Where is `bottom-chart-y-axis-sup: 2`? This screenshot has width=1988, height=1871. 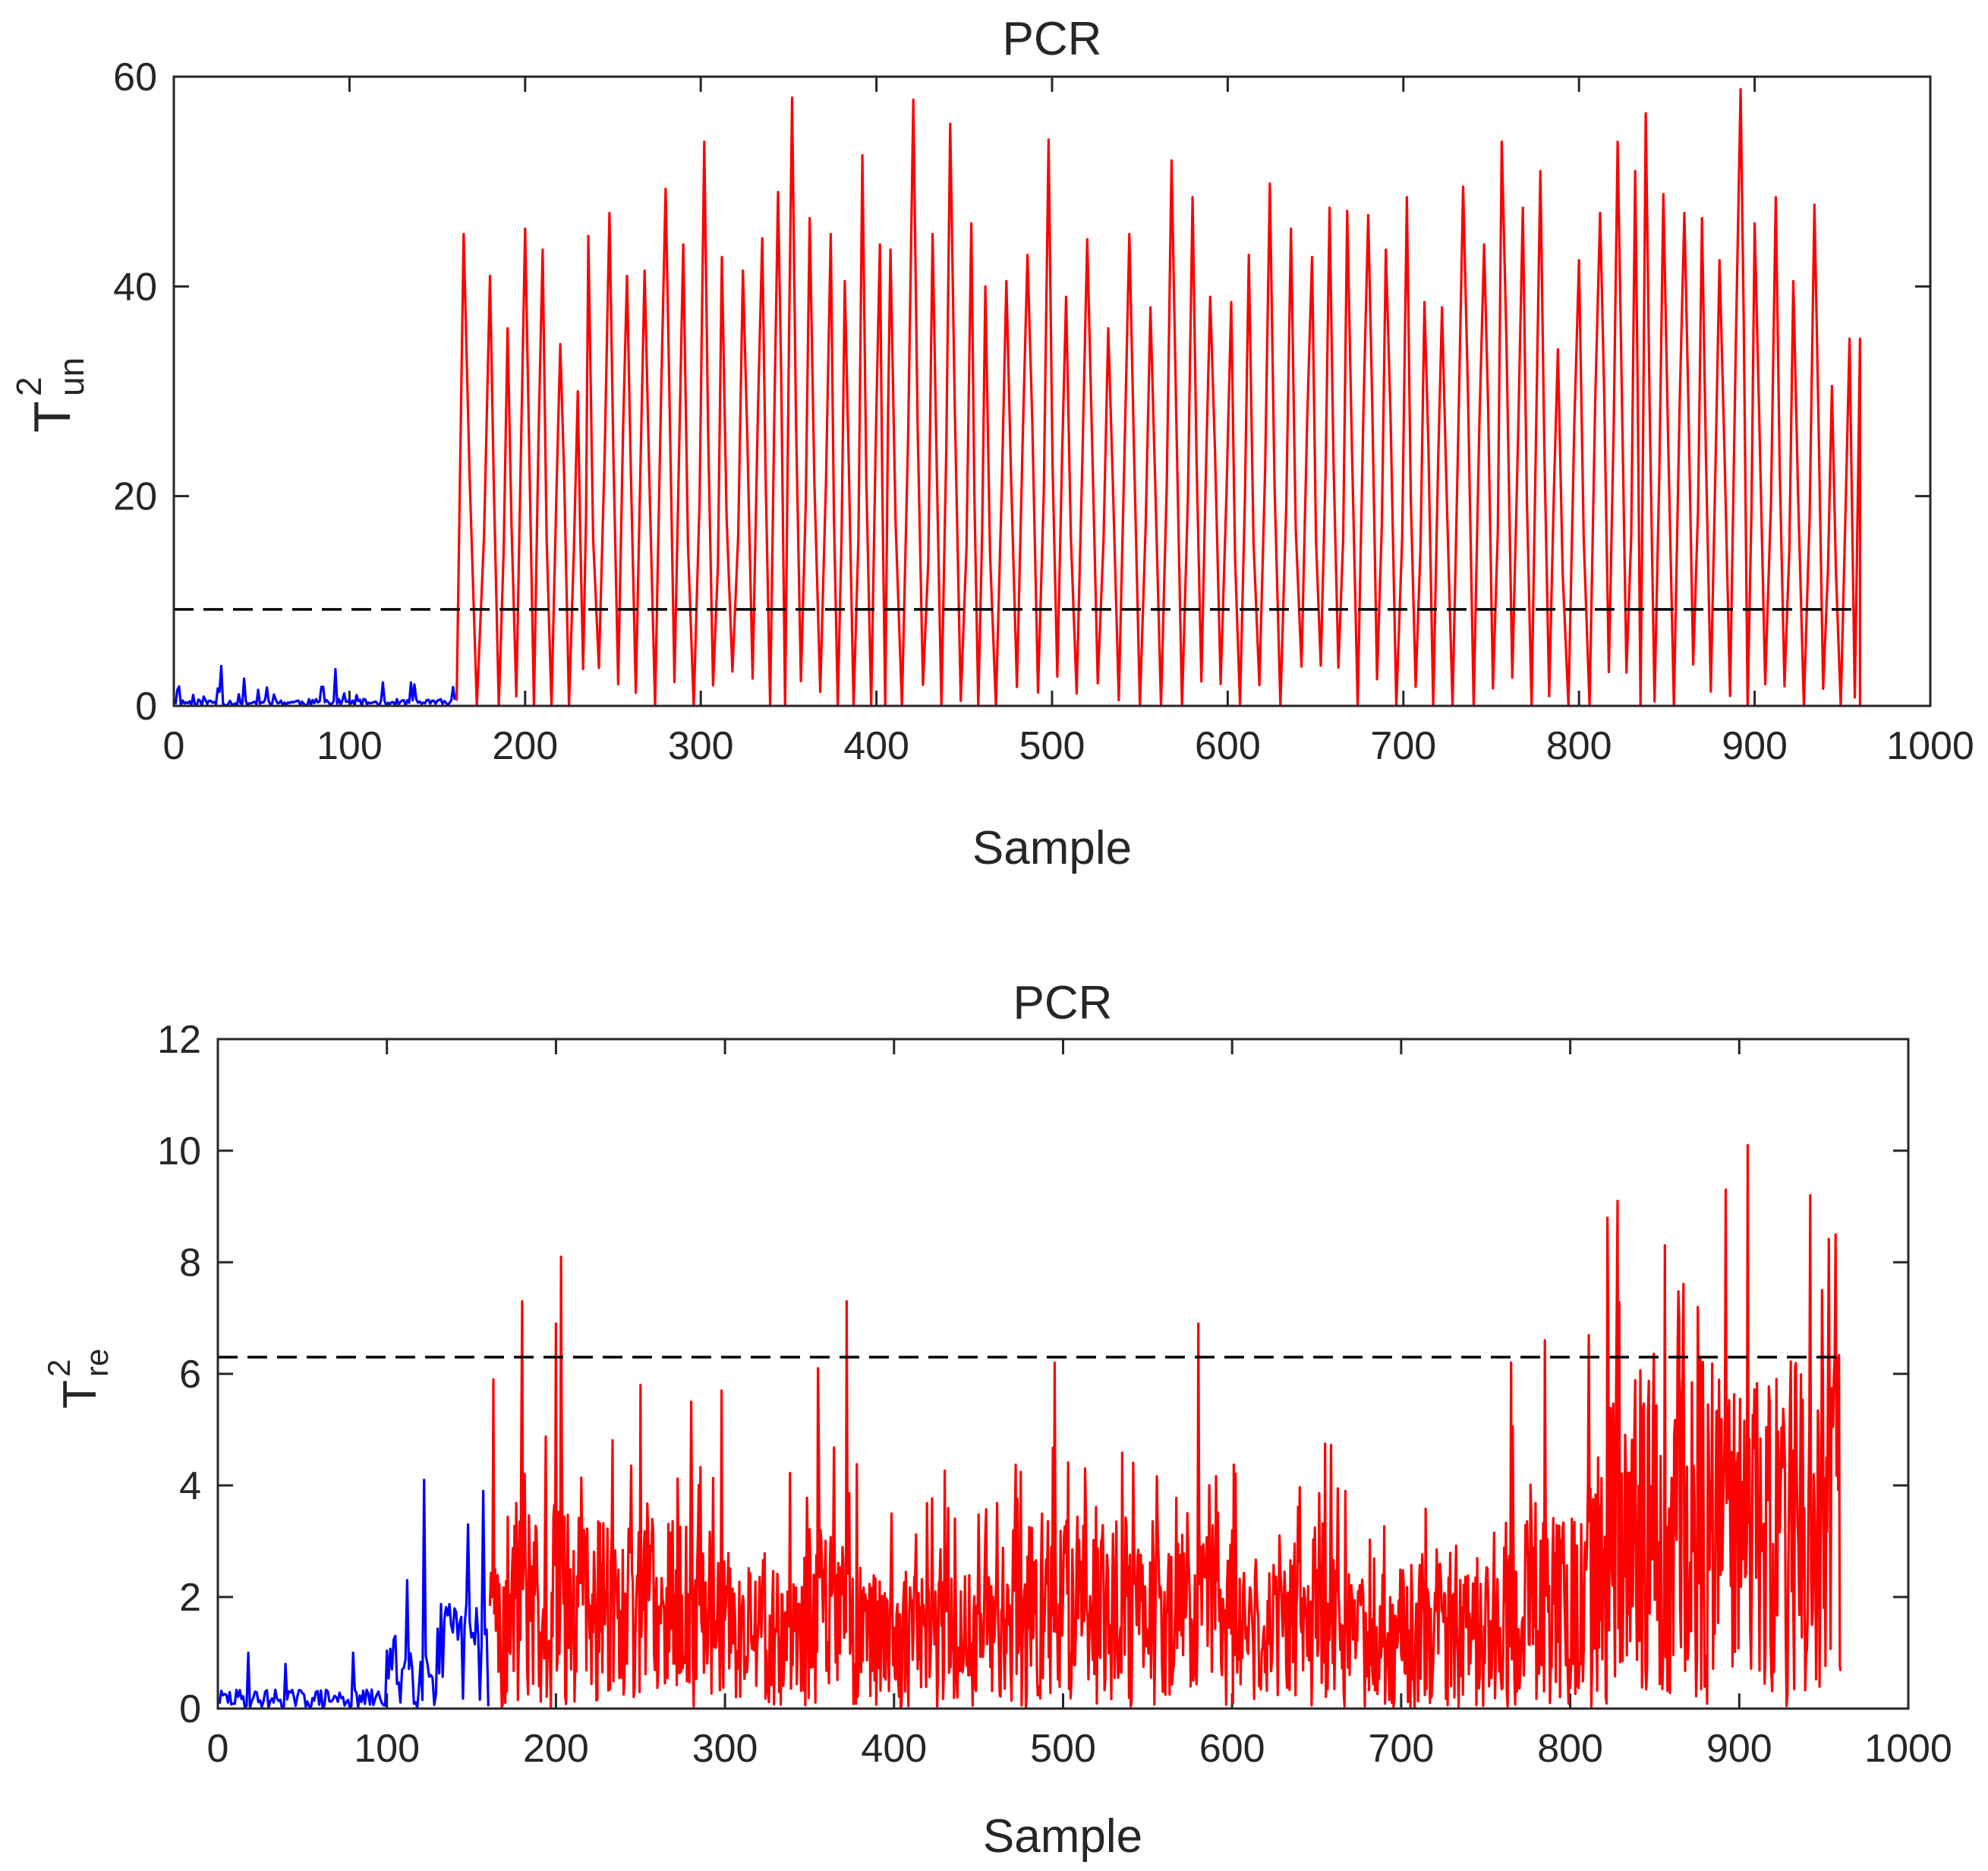 bottom-chart-y-axis-sup: 2 is located at coordinates (59, 1368).